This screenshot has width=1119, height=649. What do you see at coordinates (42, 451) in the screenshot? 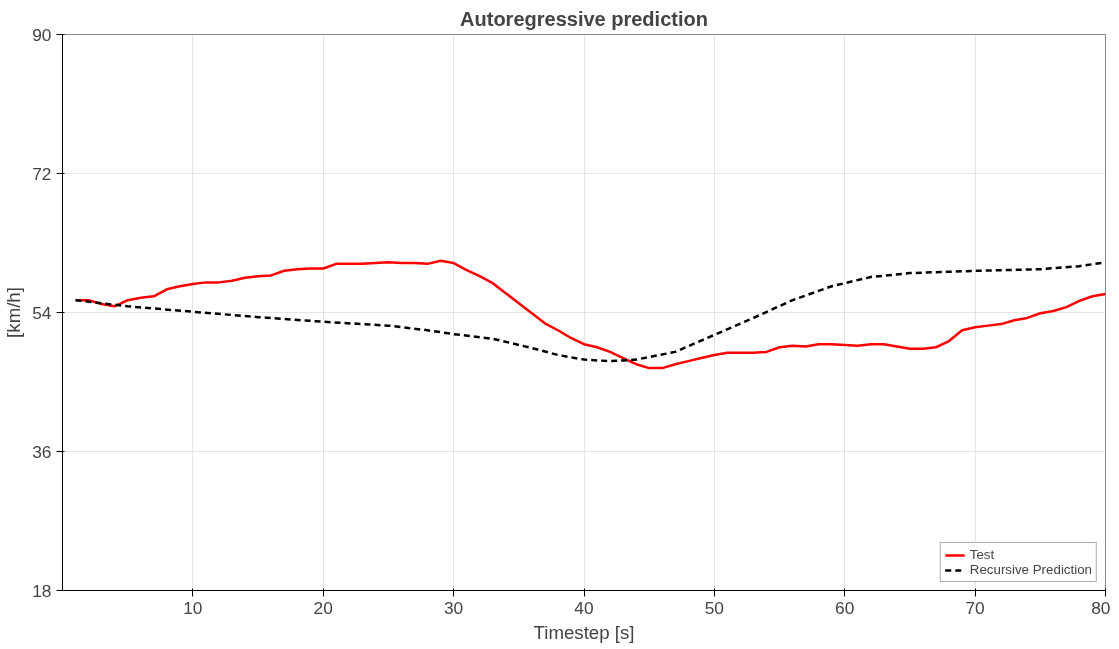
I see `y-tick-label: 36` at bounding box center [42, 451].